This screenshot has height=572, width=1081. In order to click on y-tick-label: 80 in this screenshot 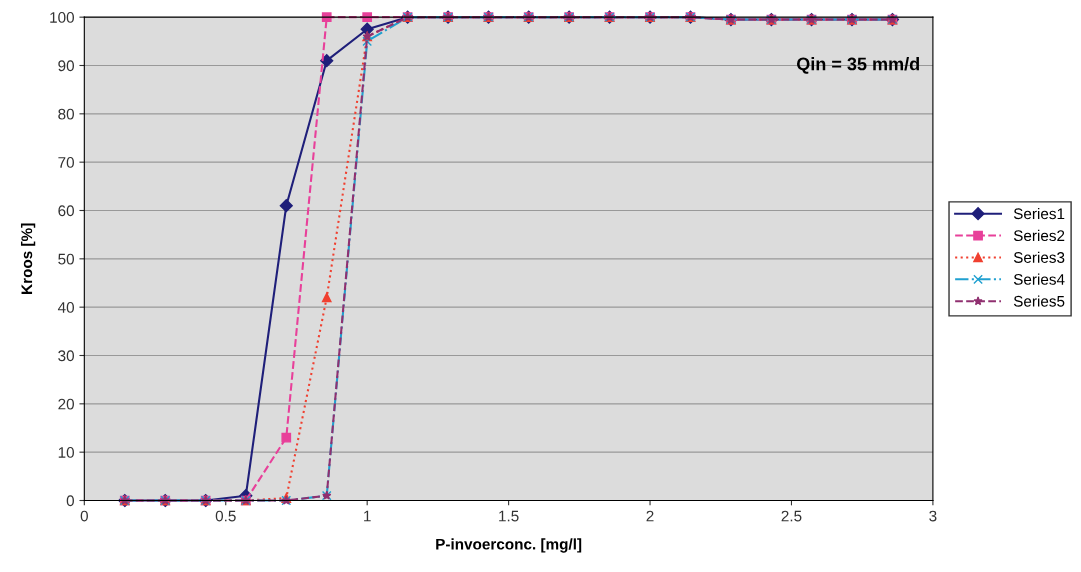, I will do `click(66, 114)`.